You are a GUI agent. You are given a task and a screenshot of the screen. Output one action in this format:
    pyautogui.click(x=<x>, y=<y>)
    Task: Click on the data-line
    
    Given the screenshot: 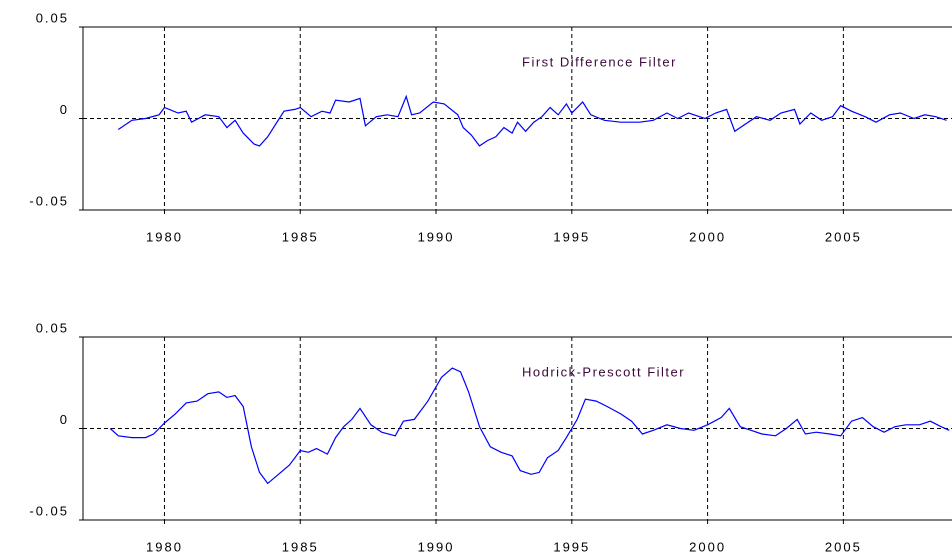 What is the action you would take?
    pyautogui.click(x=532, y=120)
    